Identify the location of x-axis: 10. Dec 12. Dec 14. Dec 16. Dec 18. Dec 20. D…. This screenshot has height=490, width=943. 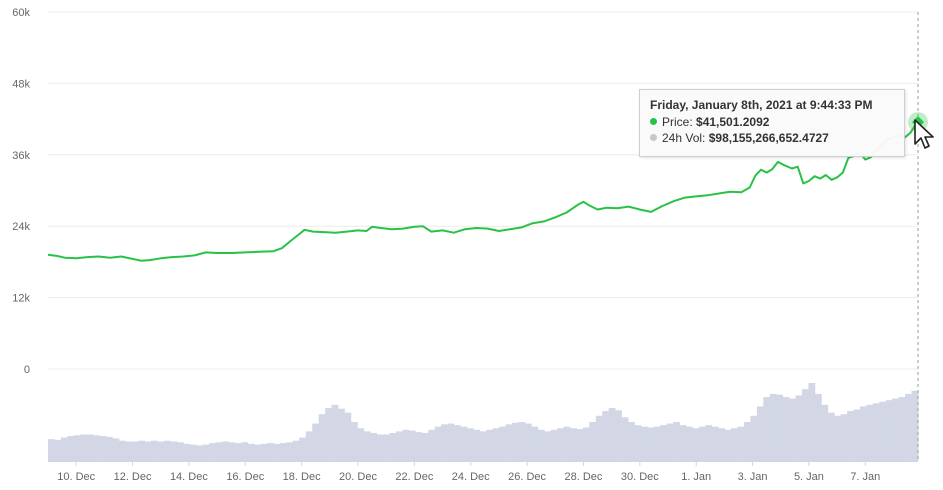
(483, 472).